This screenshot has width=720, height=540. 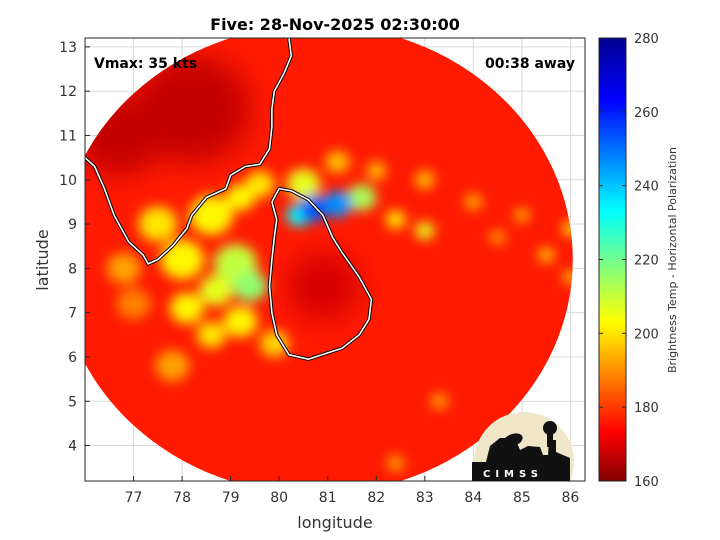 I want to click on colorbar, so click(x=612, y=259).